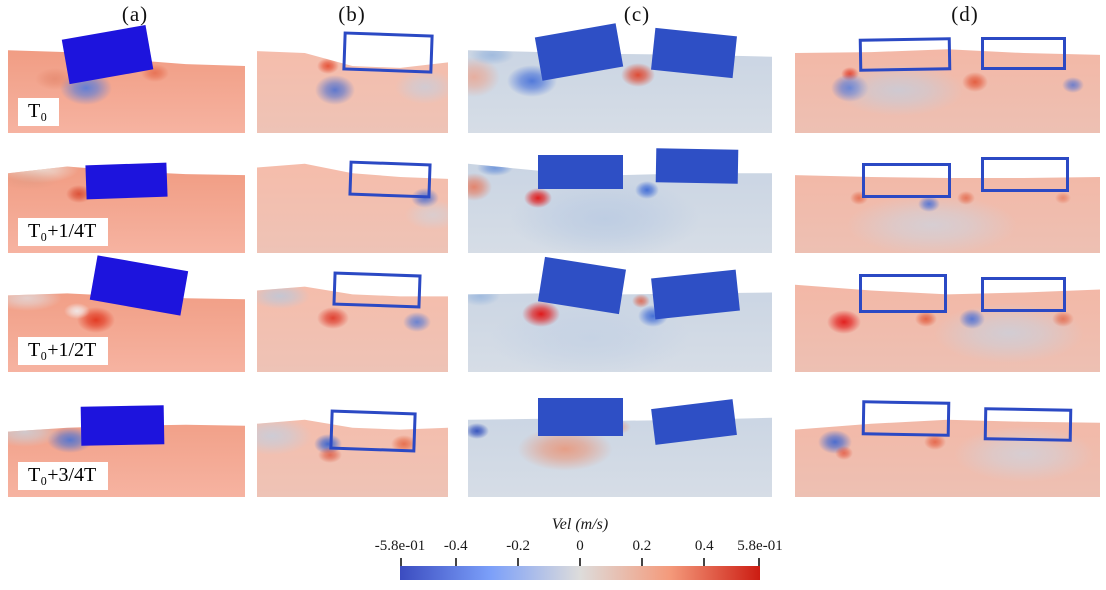 Image resolution: width=1106 pixels, height=590 pixels. I want to click on column-header-b: (b), so click(352, 14).